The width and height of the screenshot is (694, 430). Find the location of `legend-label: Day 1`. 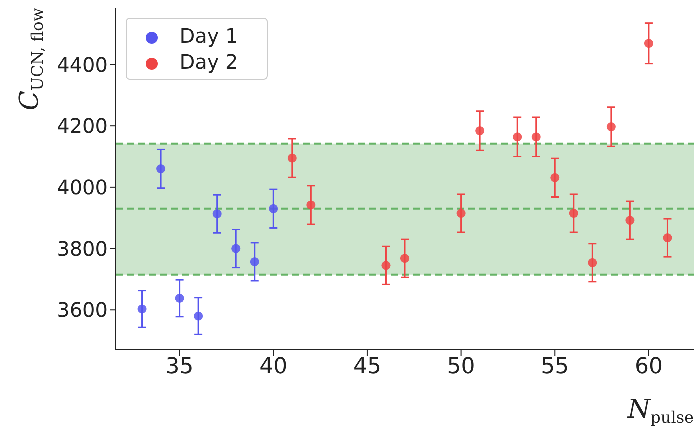

legend-label: Day 1 is located at coordinates (209, 36).